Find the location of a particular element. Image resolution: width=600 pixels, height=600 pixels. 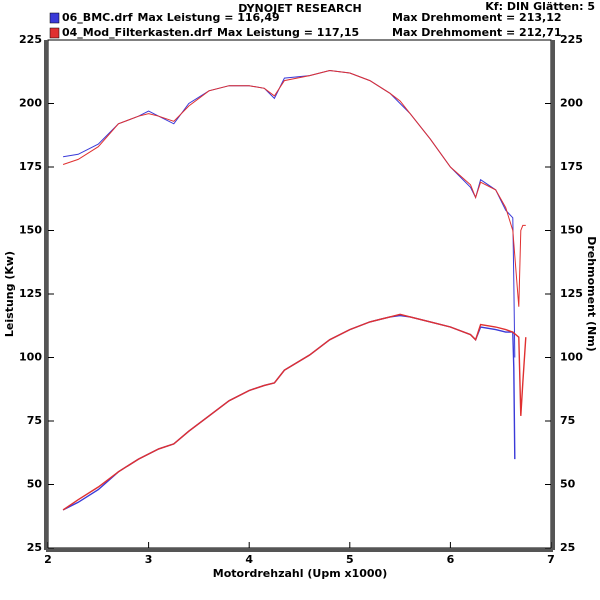

y2-tick-label: 125 is located at coordinates (571, 293).